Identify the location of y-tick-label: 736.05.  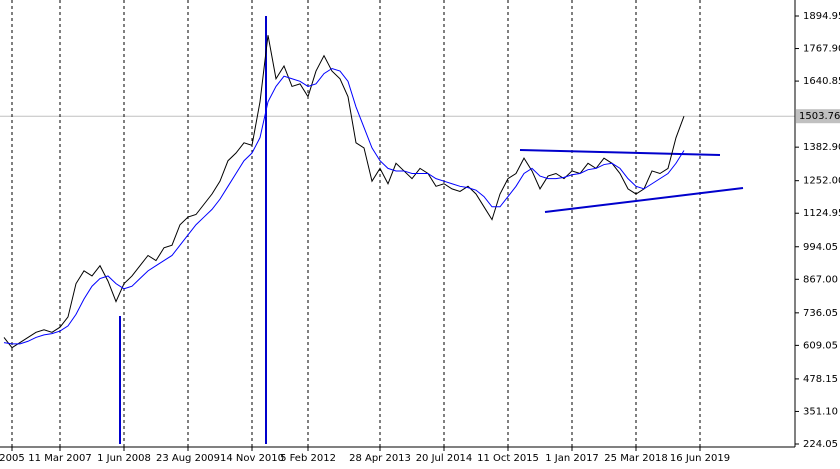
(820, 313).